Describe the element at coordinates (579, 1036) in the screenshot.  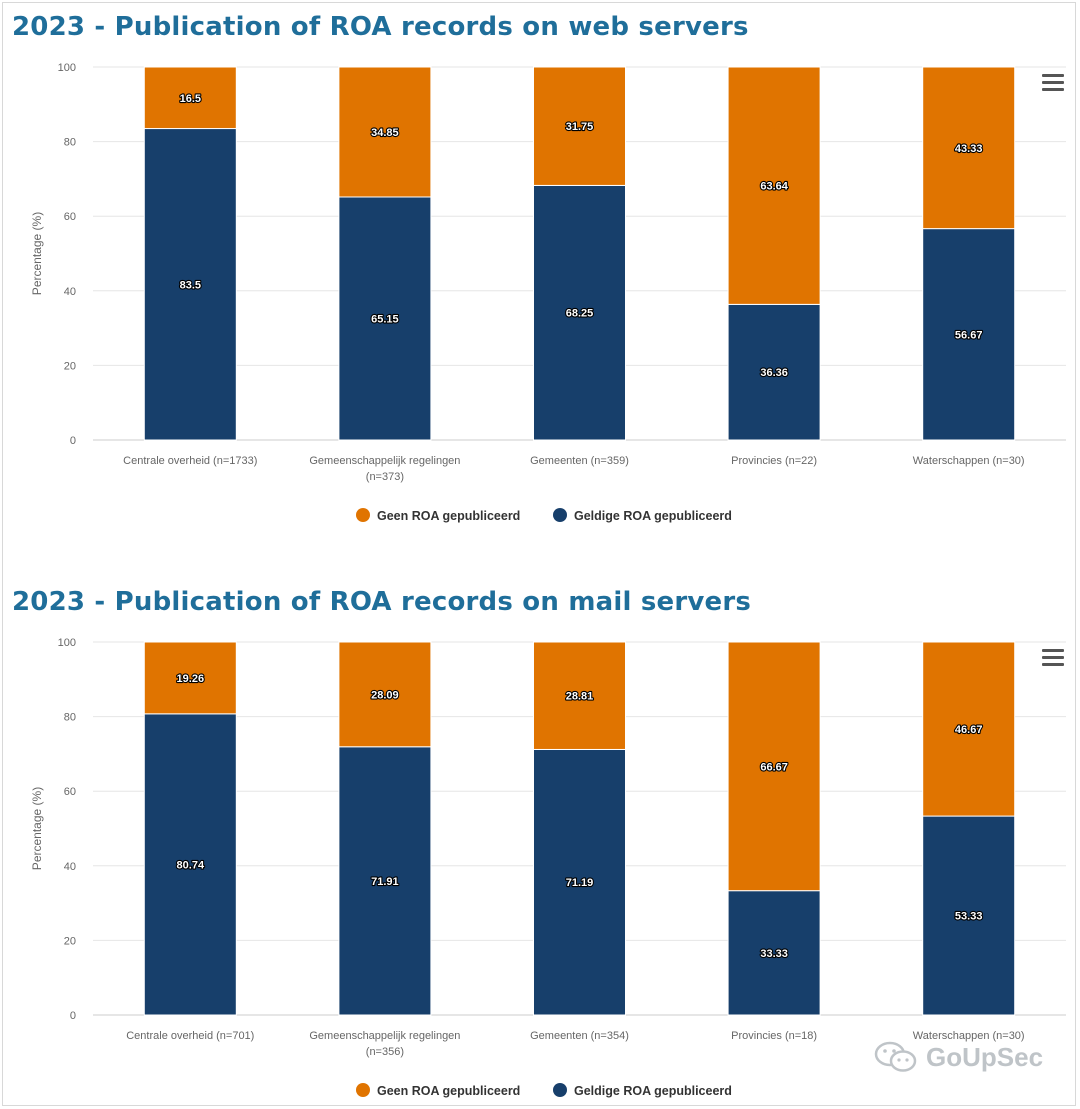
I see `x-tick-label: Gemeenten (n=354)` at that location.